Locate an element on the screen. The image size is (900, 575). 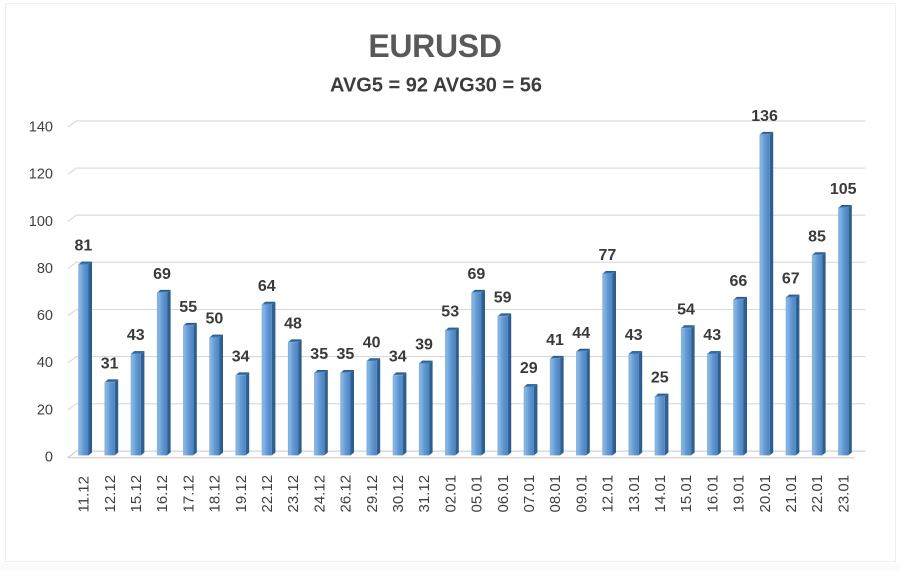
svg-text: 30.12 is located at coordinates (398, 494).